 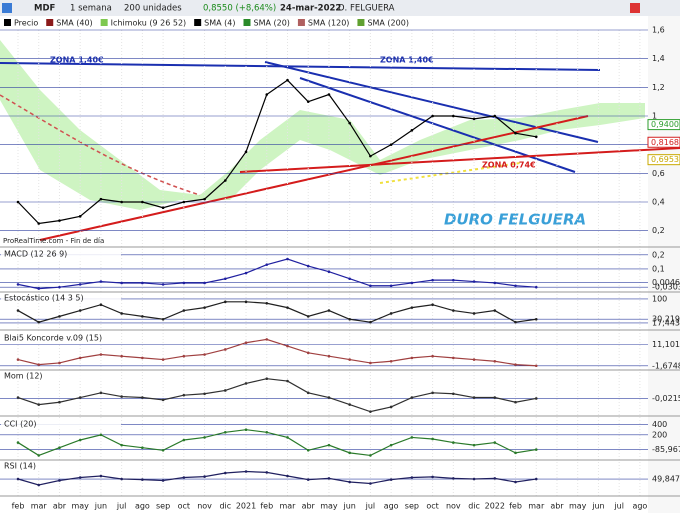 I want to click on x-tick-label: mar, so click(x=287, y=506).